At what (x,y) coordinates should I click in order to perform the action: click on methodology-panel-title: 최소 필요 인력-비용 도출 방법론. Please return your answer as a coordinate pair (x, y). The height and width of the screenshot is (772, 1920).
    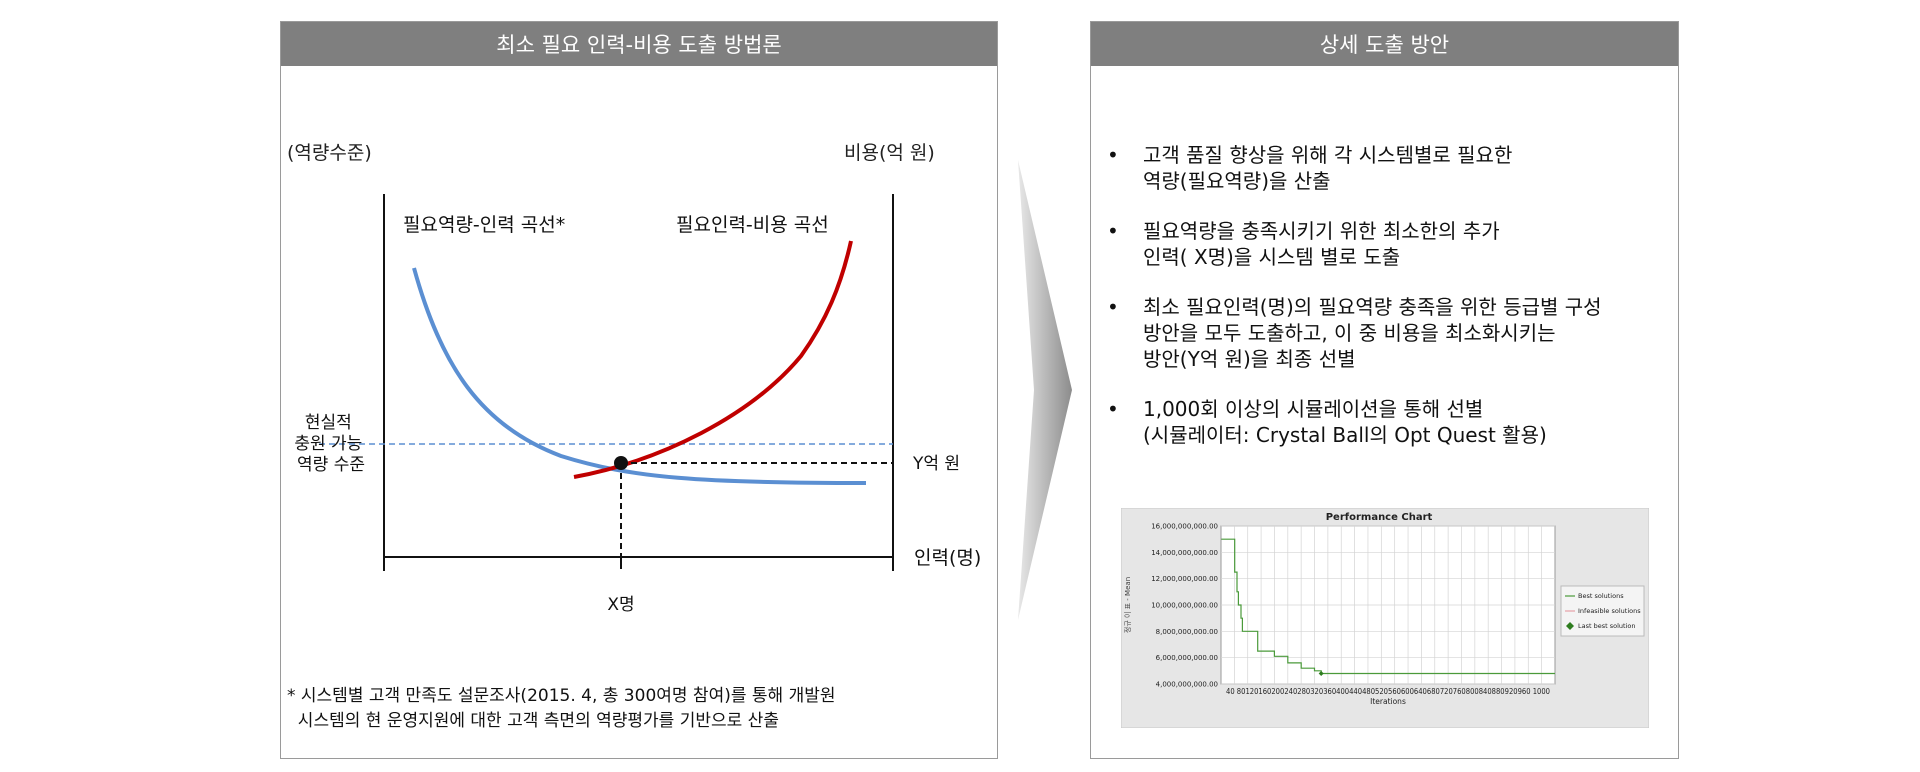
    Looking at the image, I should click on (639, 44).